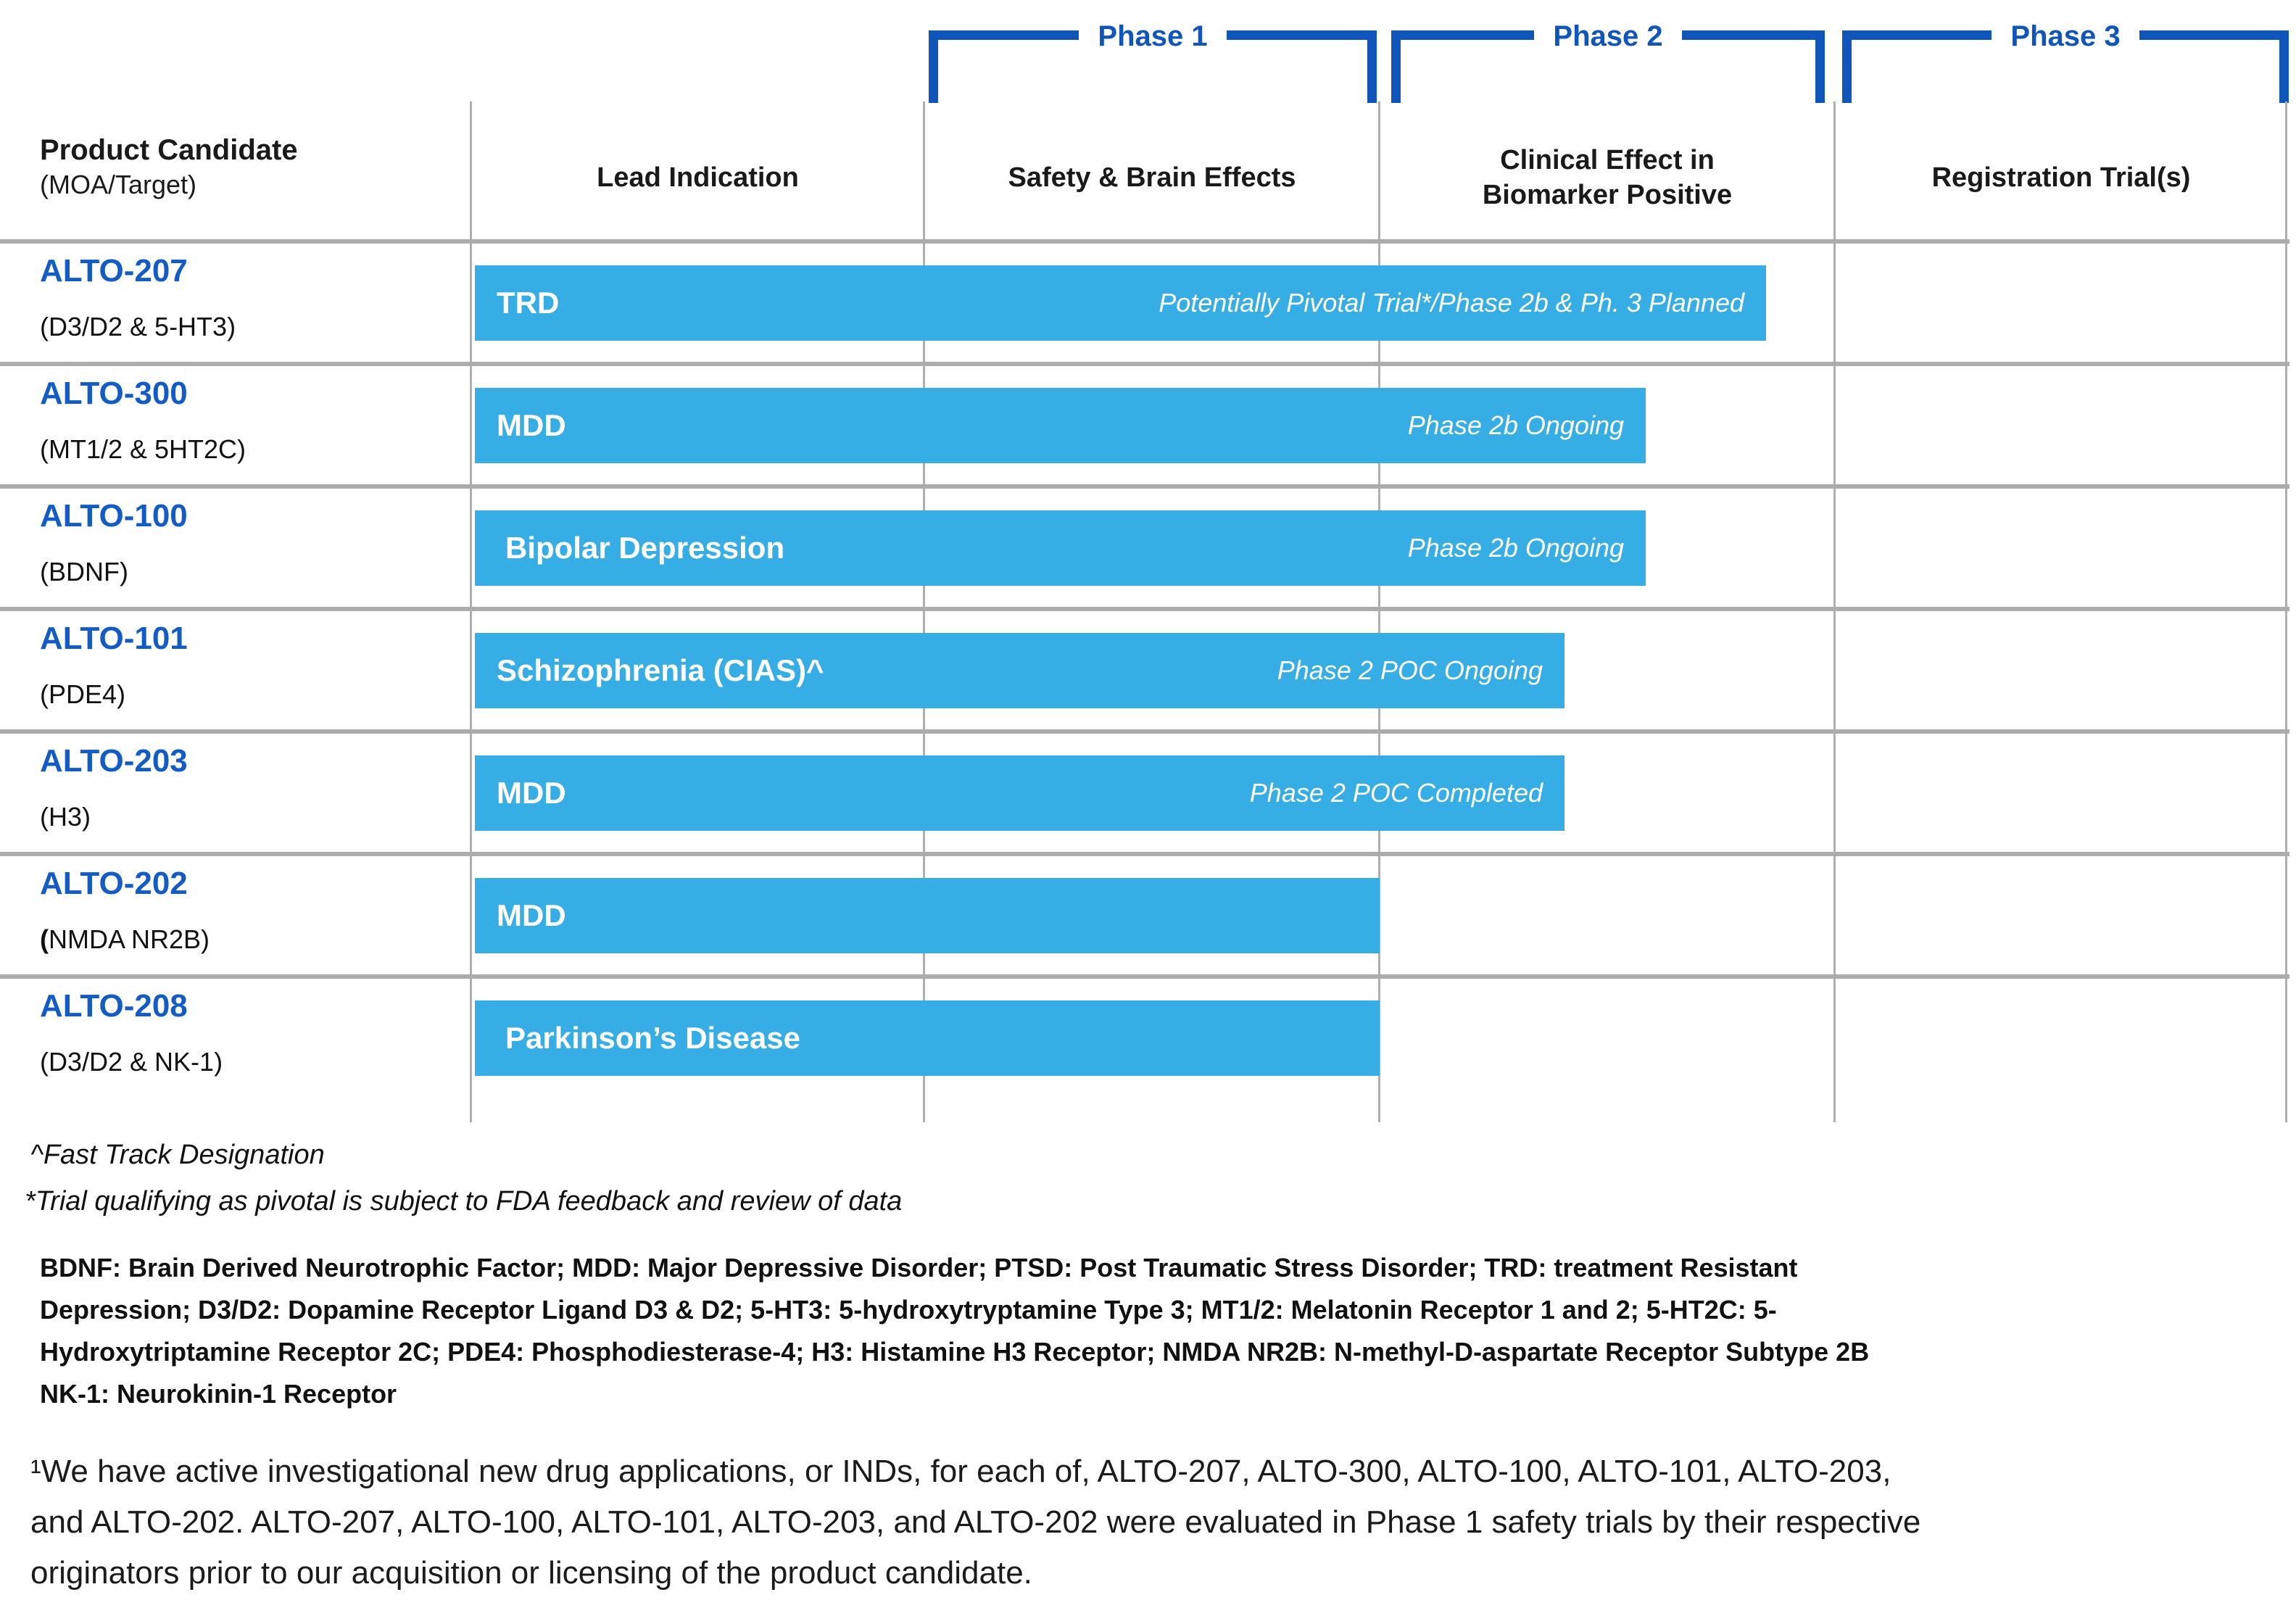 The height and width of the screenshot is (1608, 2296). What do you see at coordinates (1608, 36) in the screenshot?
I see `phase2-label: Phase 2` at bounding box center [1608, 36].